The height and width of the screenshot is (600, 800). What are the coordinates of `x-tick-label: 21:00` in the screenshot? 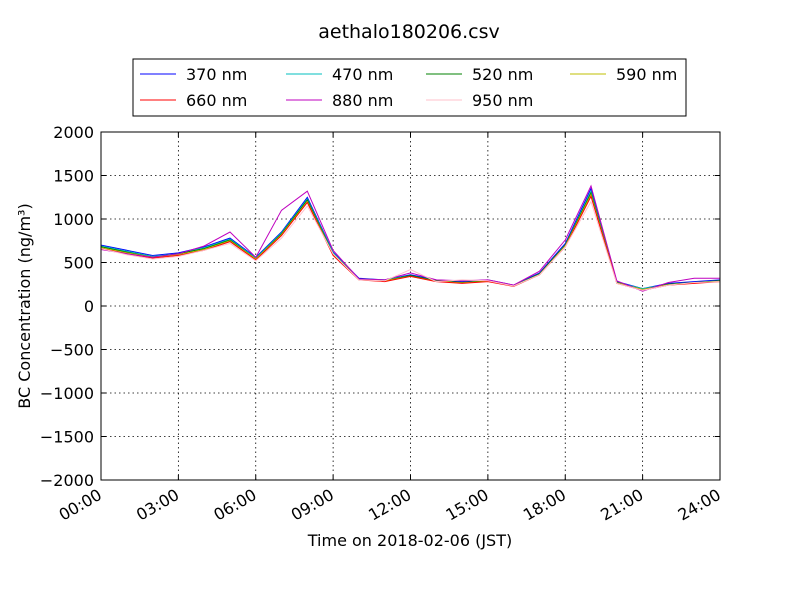 It's located at (621, 505).